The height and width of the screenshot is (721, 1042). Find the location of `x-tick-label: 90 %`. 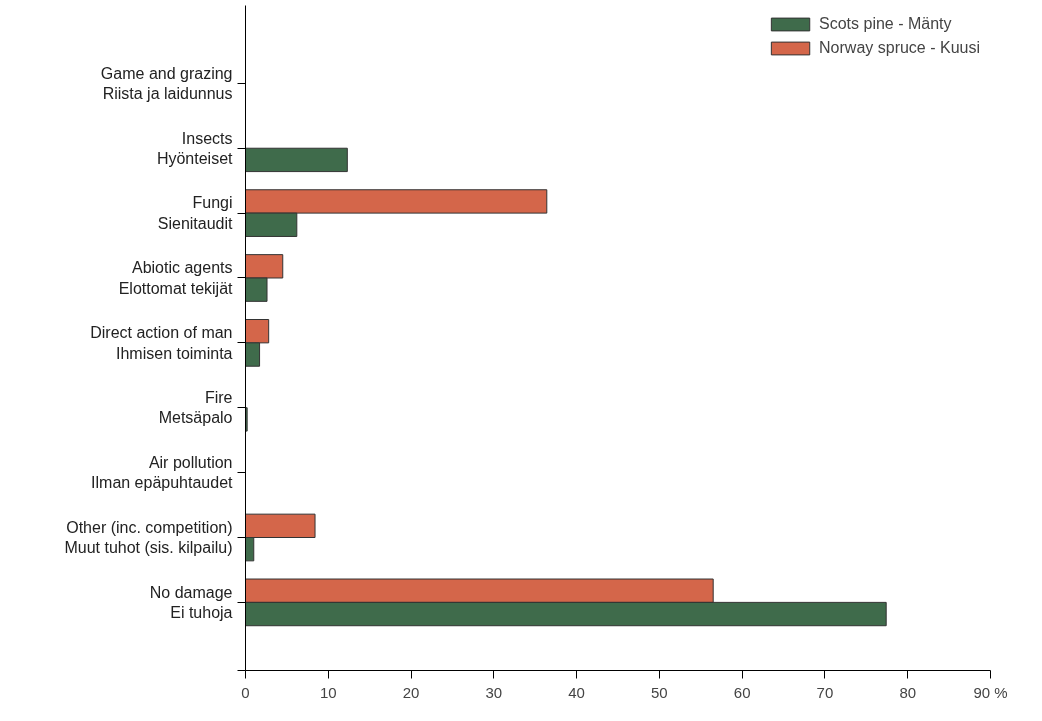

x-tick-label: 90 % is located at coordinates (990, 692).